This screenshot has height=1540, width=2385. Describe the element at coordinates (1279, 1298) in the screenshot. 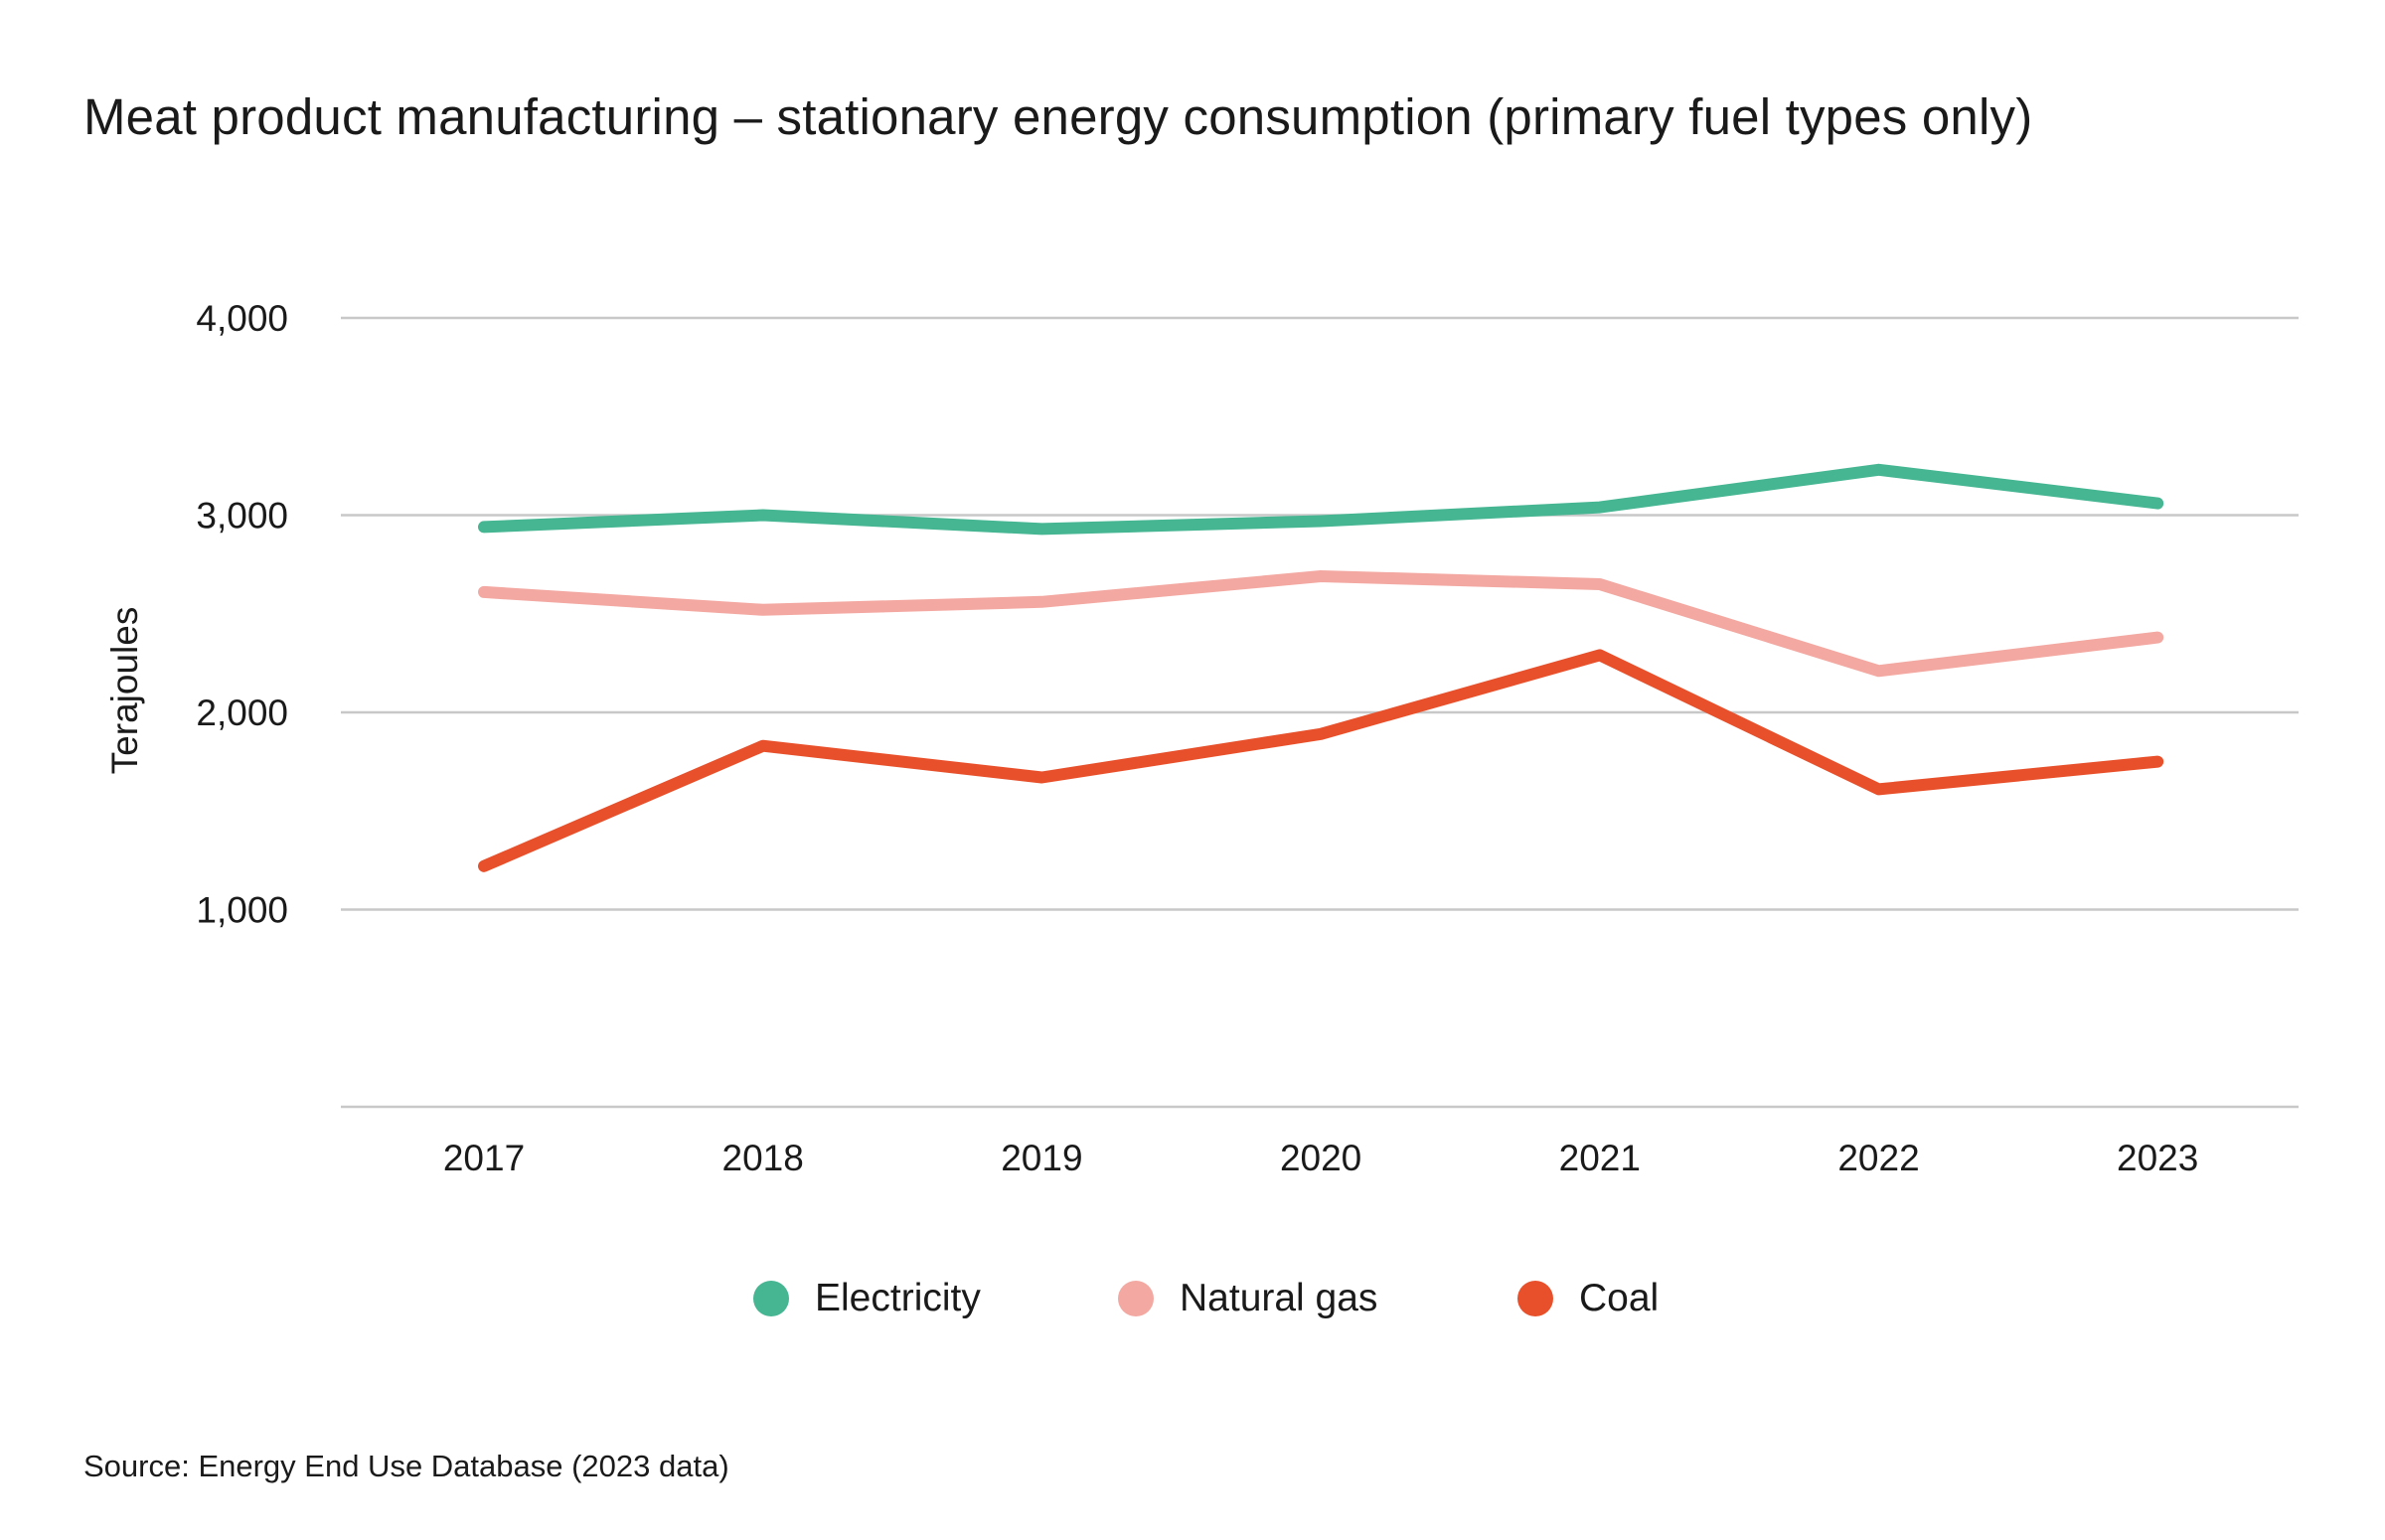

I see `legend-label-natural-gas: Natural gas` at that location.